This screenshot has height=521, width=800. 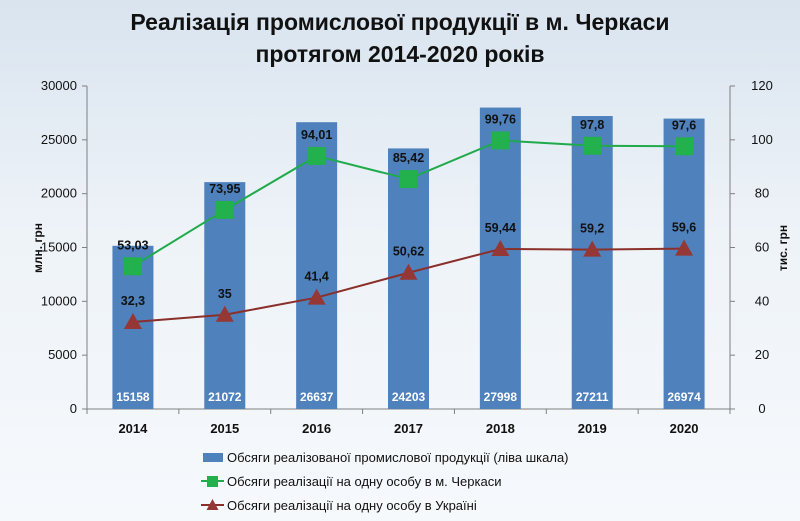 I want to click on legend-ukraine-marker, so click(x=212, y=504).